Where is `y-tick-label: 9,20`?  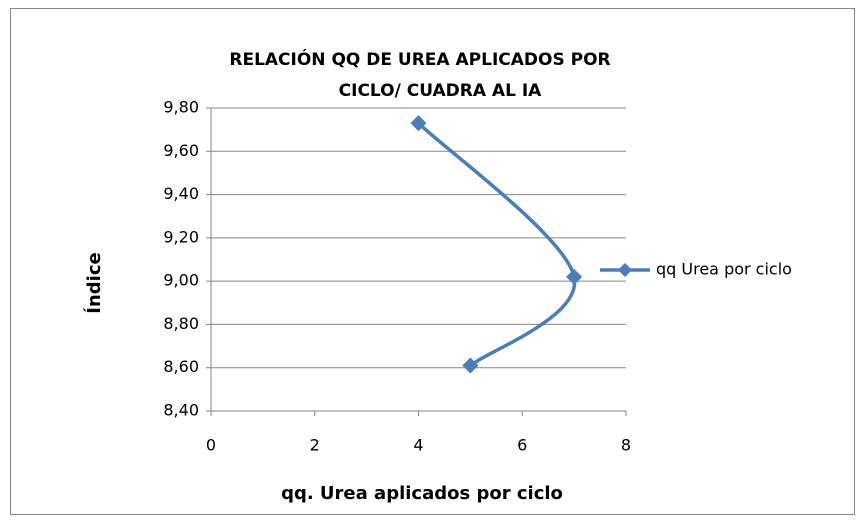 y-tick-label: 9,20 is located at coordinates (181, 236).